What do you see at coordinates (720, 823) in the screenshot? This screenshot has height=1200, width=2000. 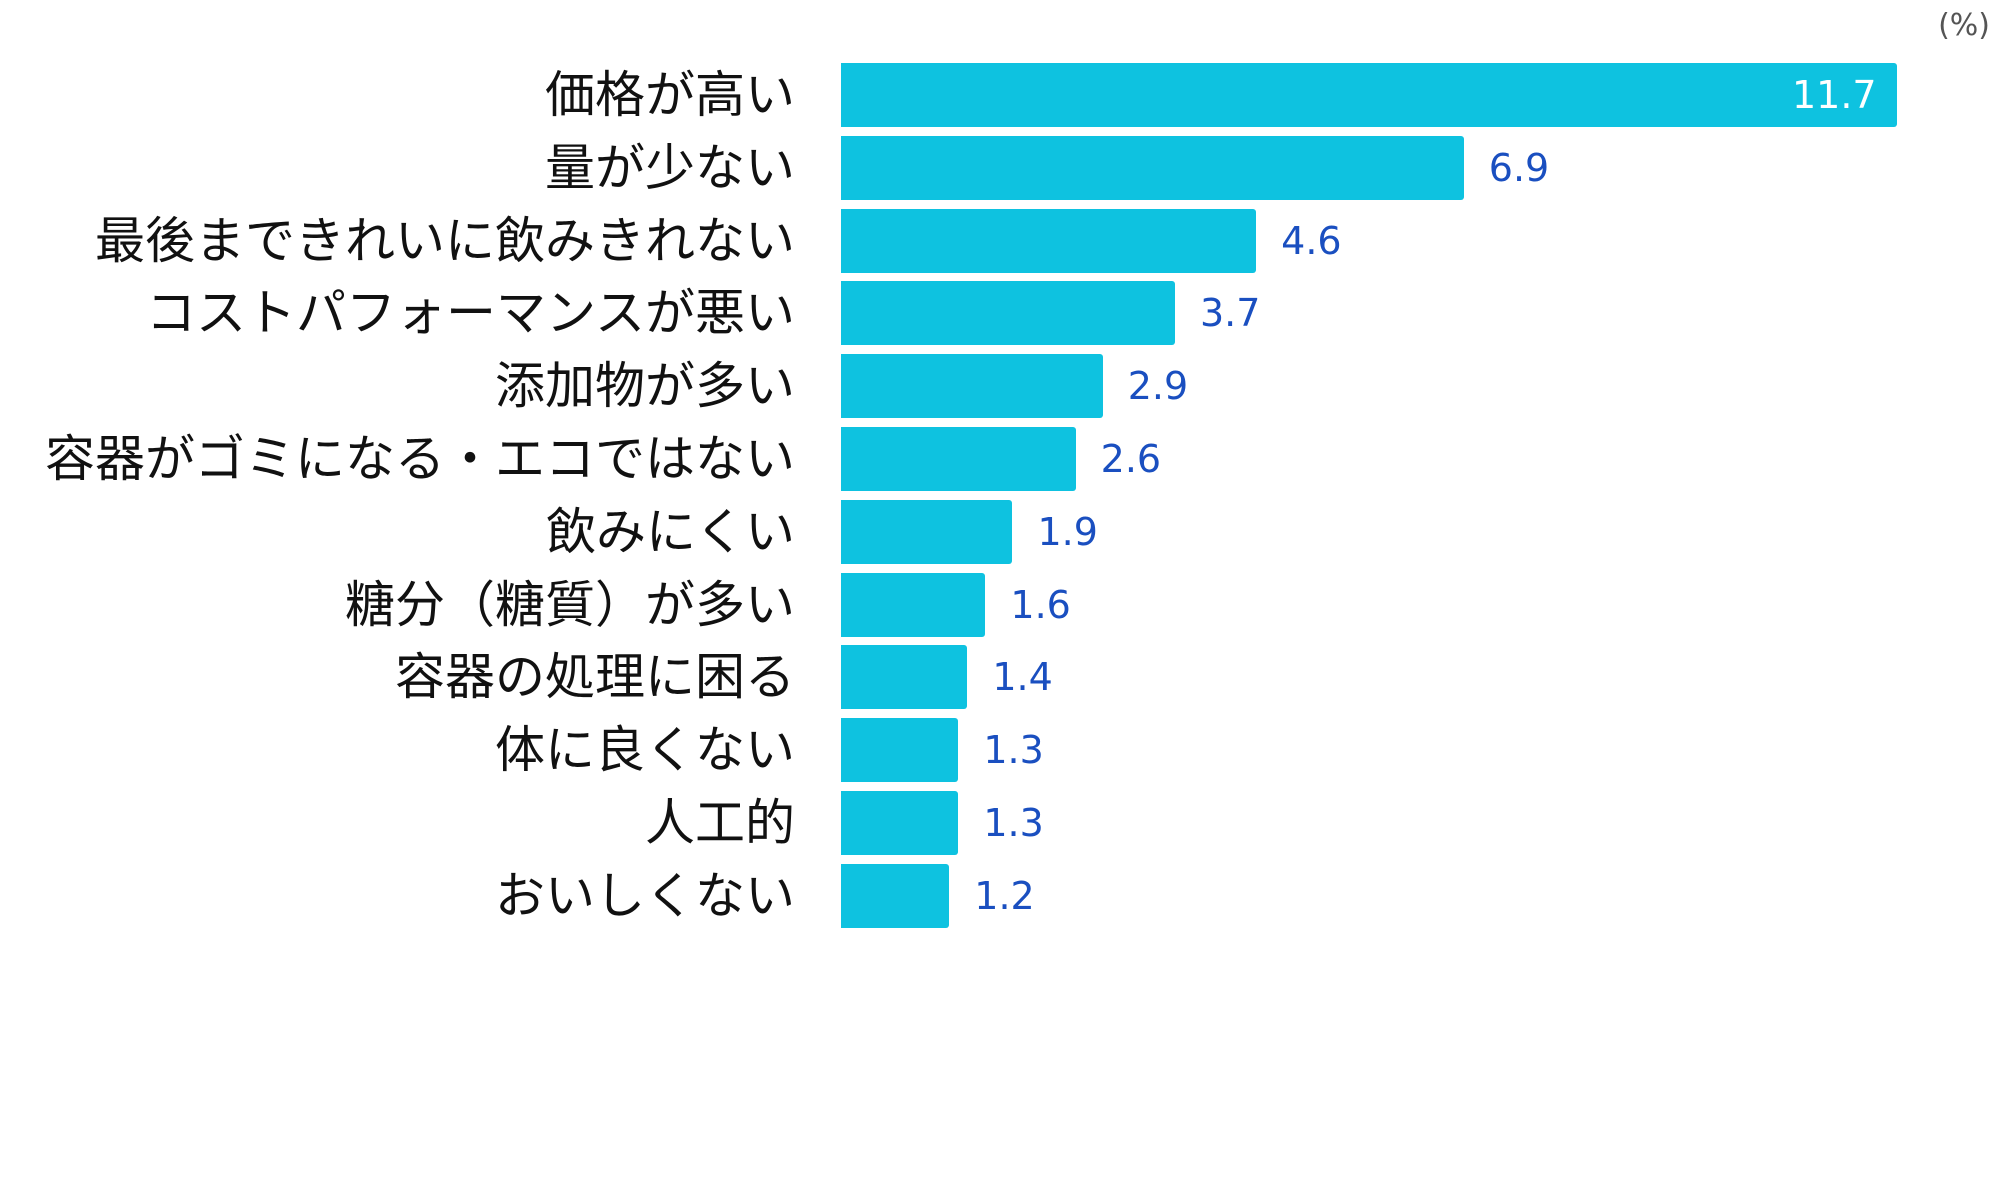 I see `category-label: 人工的` at bounding box center [720, 823].